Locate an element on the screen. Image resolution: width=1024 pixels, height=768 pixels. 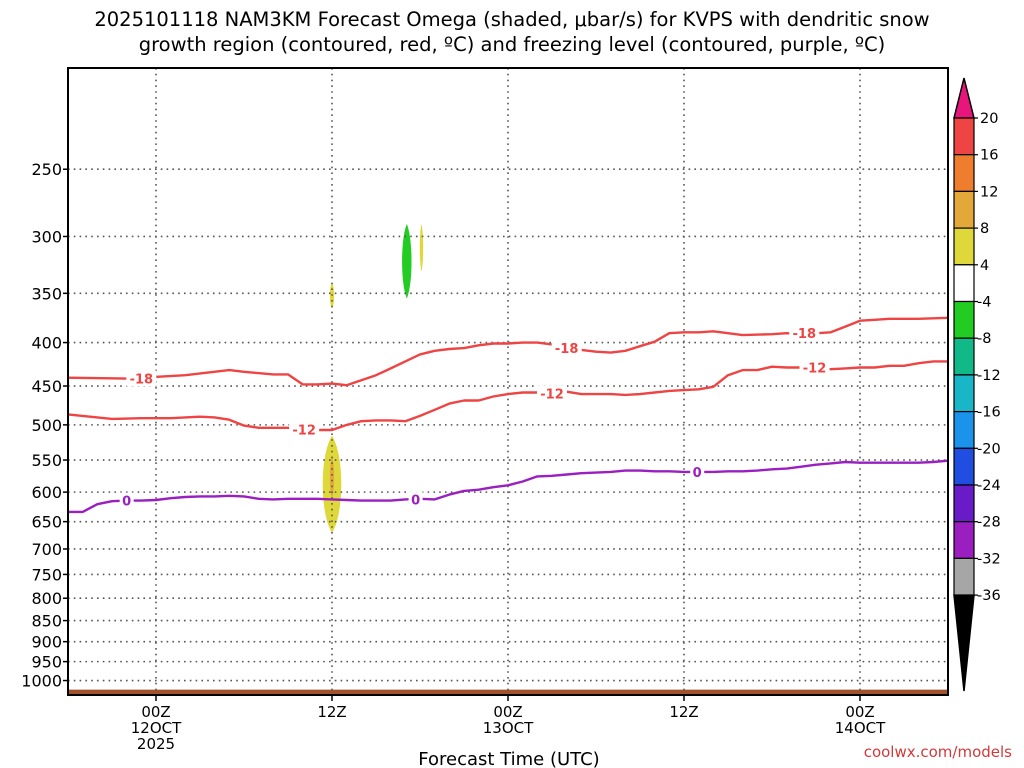
omega-shading-layer is located at coordinates (373, 378).